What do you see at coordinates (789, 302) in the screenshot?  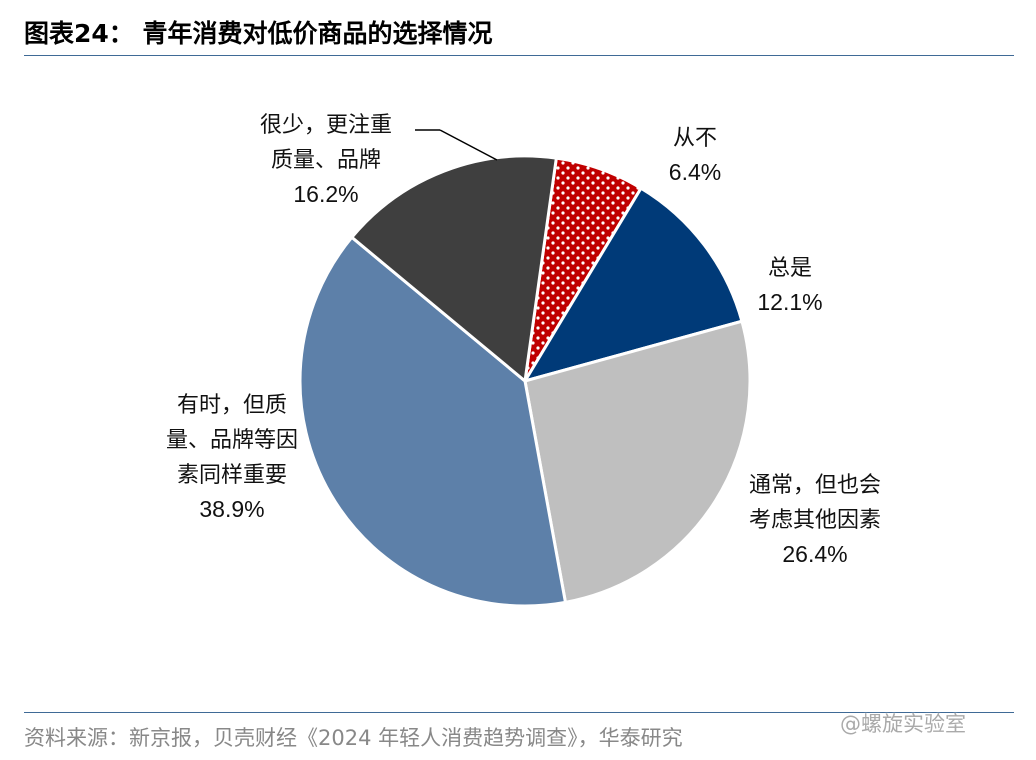 I see `slice-value-always: 12.1%` at bounding box center [789, 302].